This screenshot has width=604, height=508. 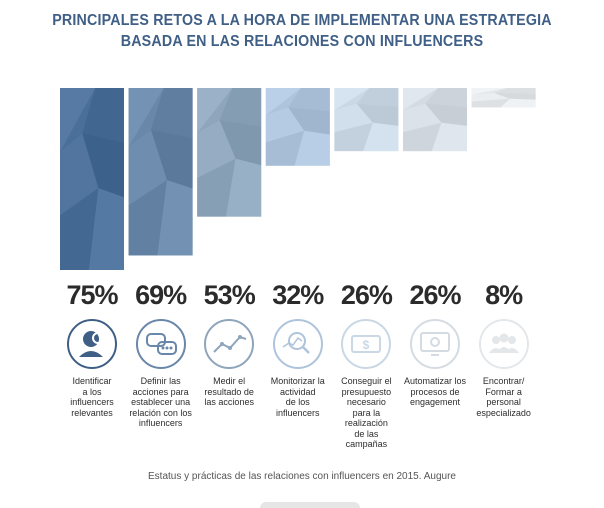 I want to click on gear-monitor-icon, so click(x=435, y=344).